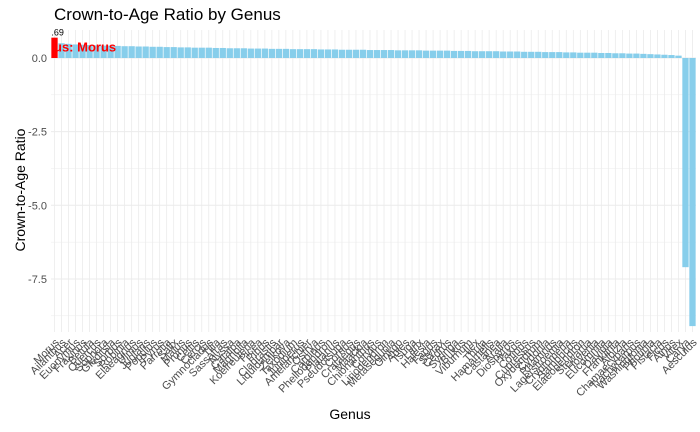 This screenshot has height=432, width=700. I want to click on bar-juglans, so click(145, 52).